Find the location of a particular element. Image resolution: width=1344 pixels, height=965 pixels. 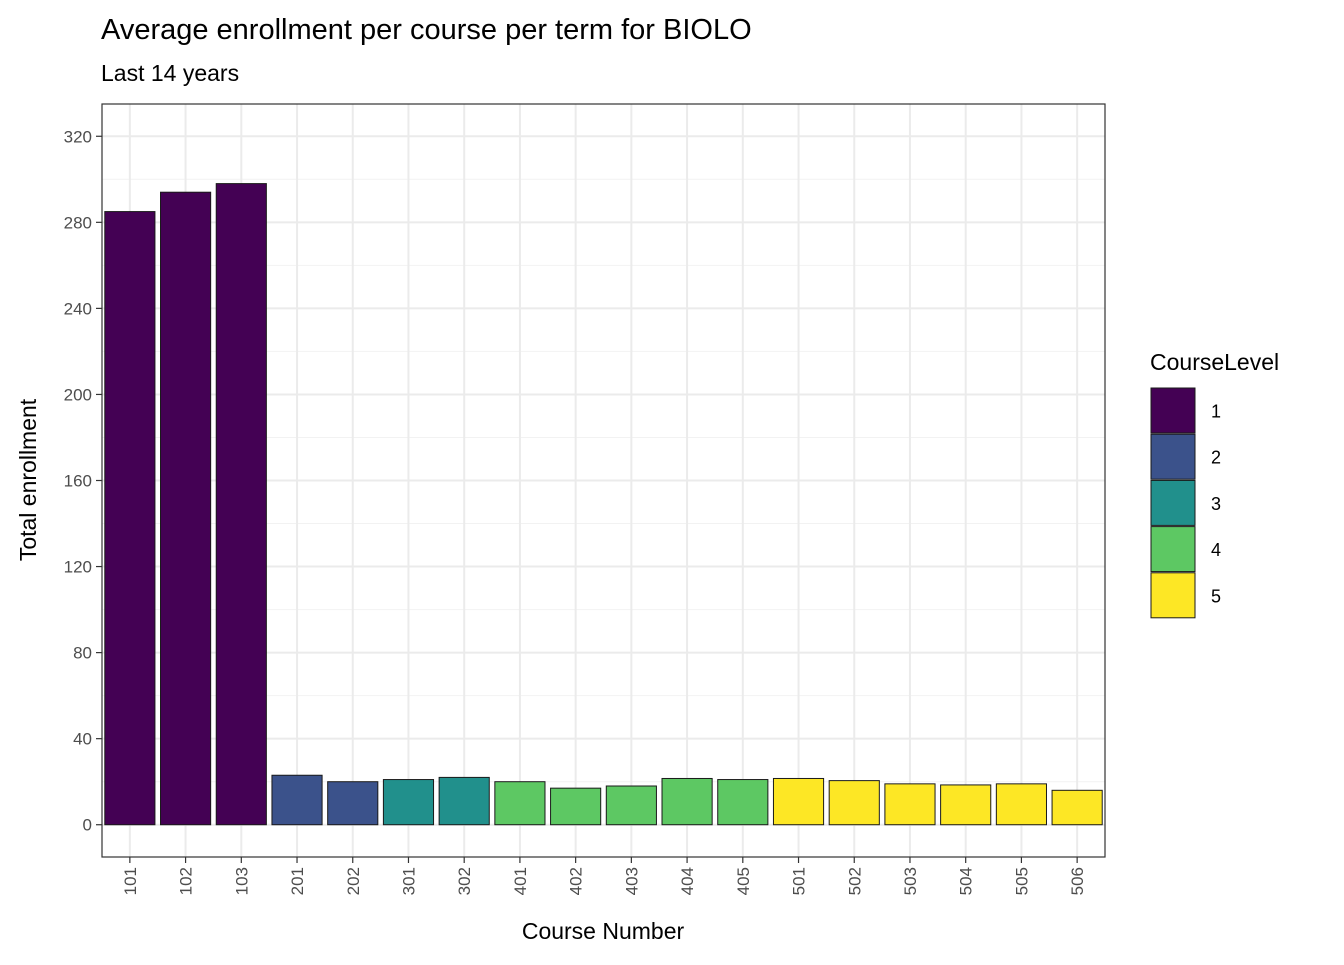

legend-label: 2 is located at coordinates (1216, 458).